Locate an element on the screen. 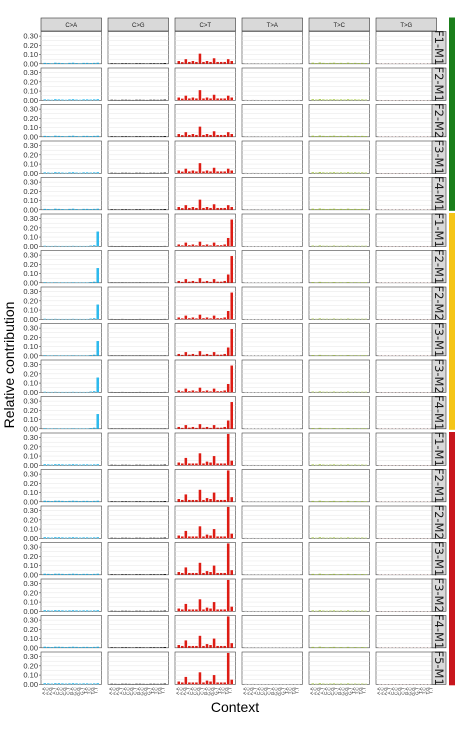 The image size is (474, 730). y-tick-label: 0.10 is located at coordinates (30, 91).